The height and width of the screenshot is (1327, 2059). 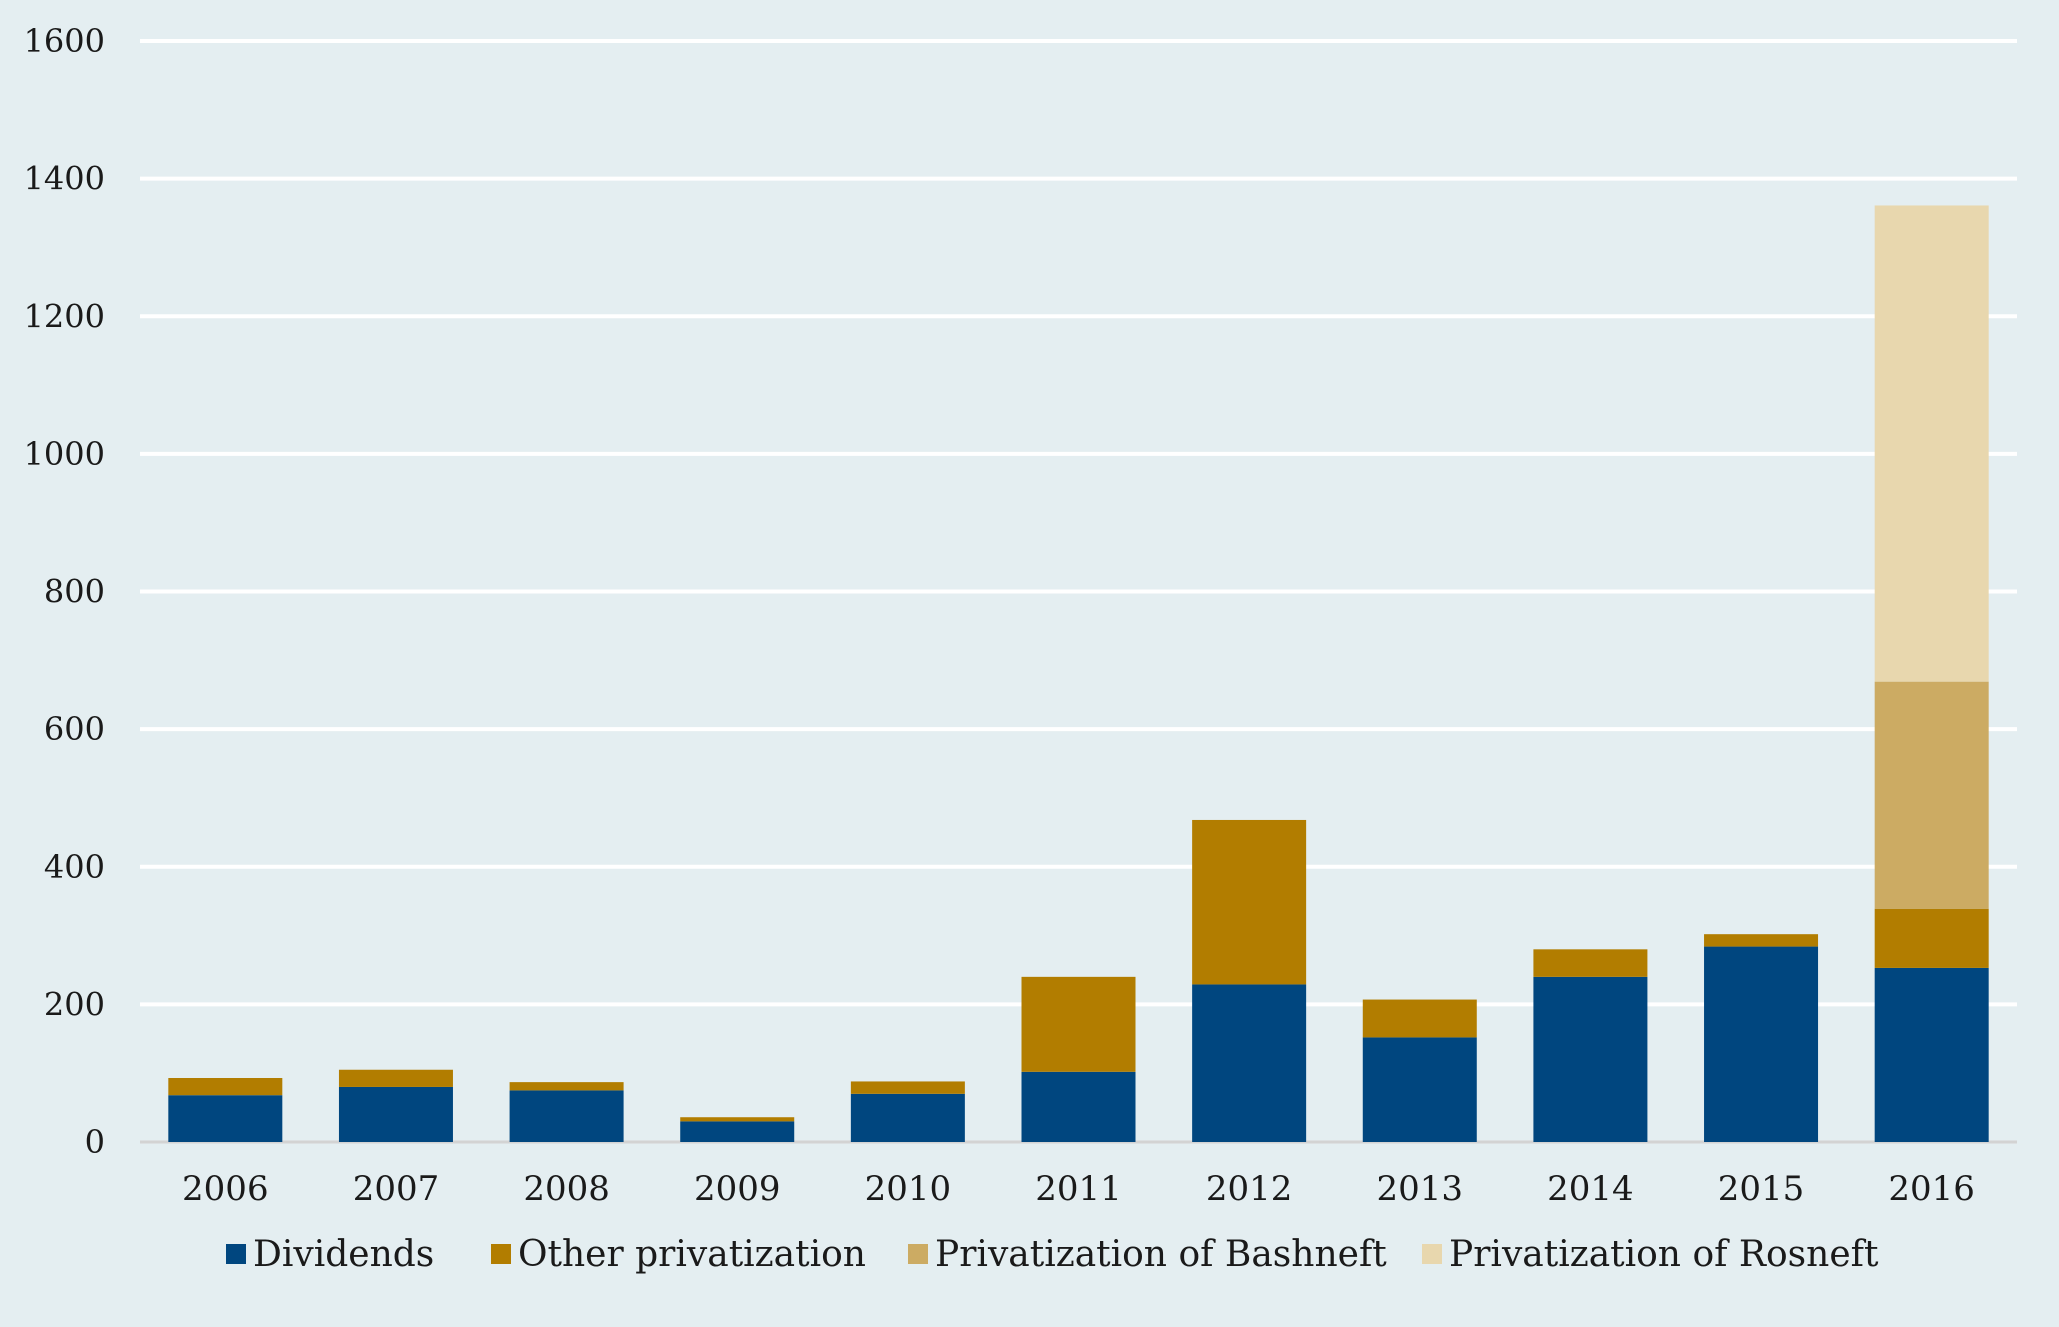 I want to click on bar-other-privatization-2010, so click(x=907, y=1087).